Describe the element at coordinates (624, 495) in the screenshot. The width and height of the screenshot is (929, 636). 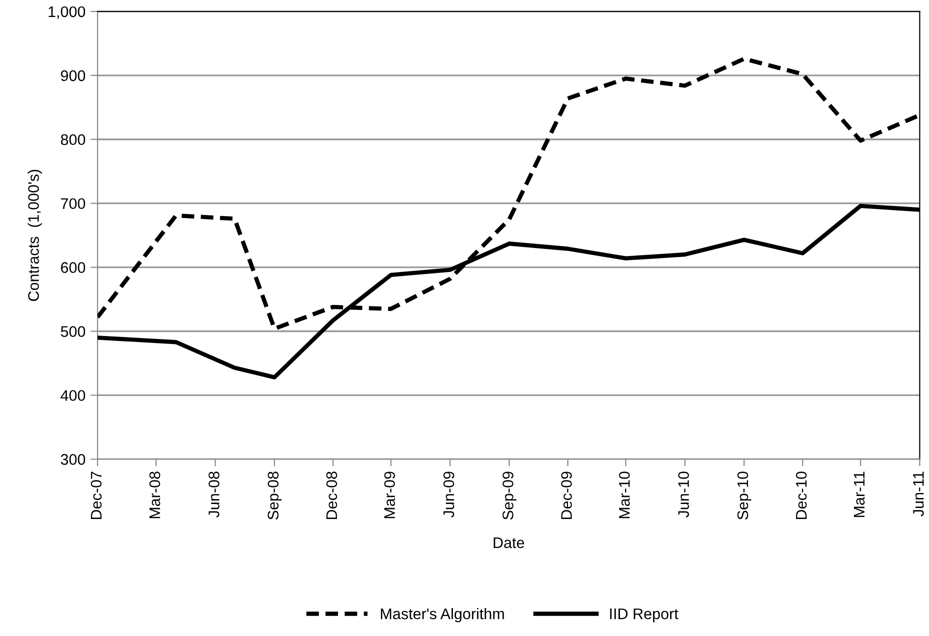
I see `x-tick-label: Mar-10` at that location.